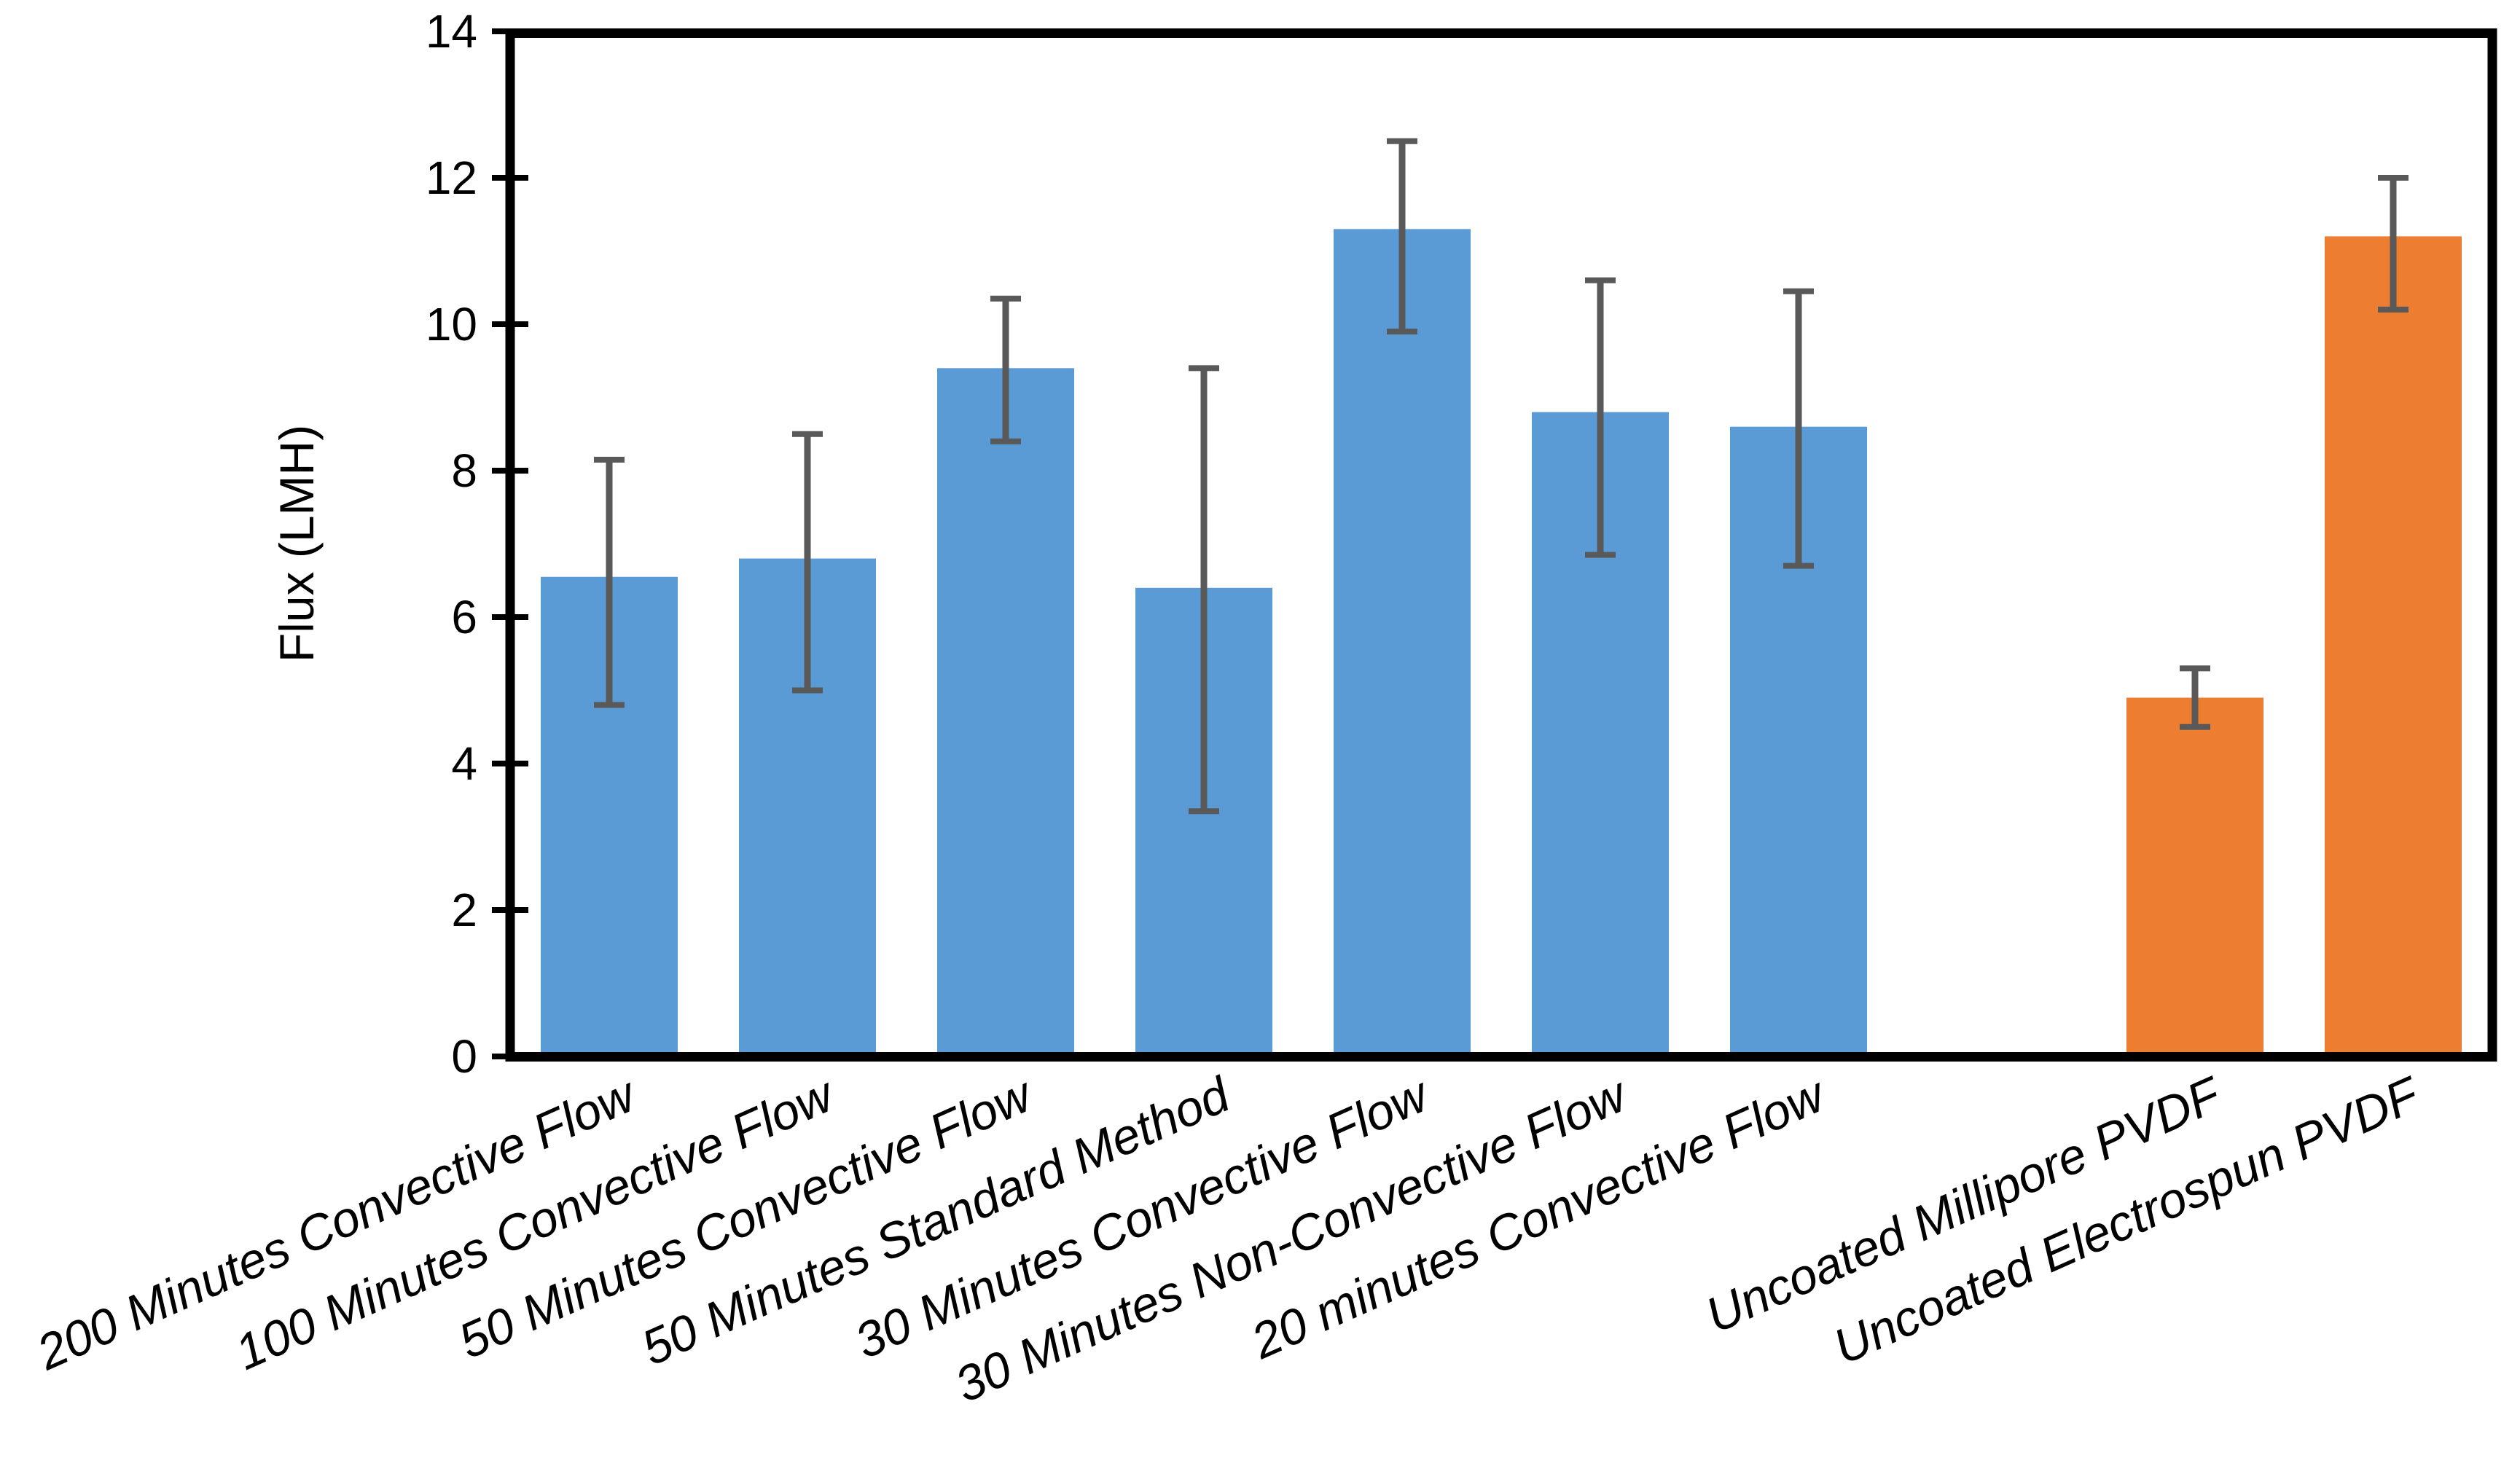  What do you see at coordinates (1501, 1057) in the screenshot?
I see `x-axis-line` at bounding box center [1501, 1057].